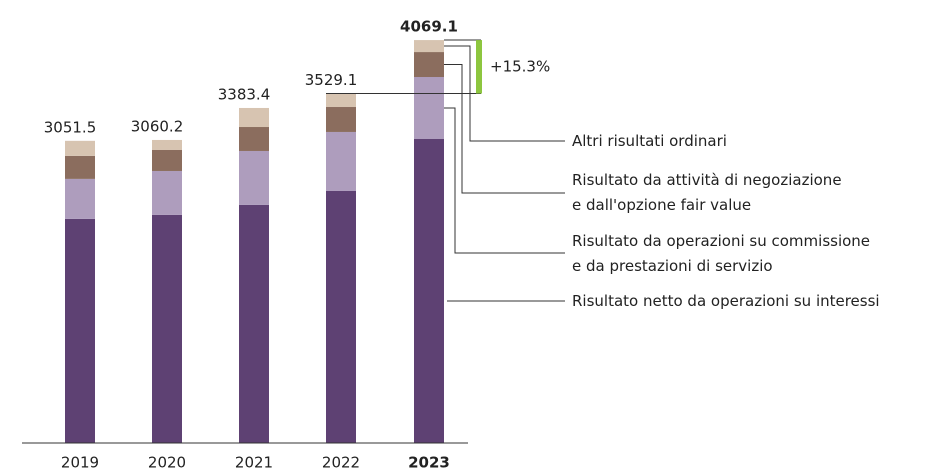 Image resolution: width=936 pixels, height=473 pixels. Describe the element at coordinates (331, 80) in the screenshot. I see `total-label: 3529.1` at that location.